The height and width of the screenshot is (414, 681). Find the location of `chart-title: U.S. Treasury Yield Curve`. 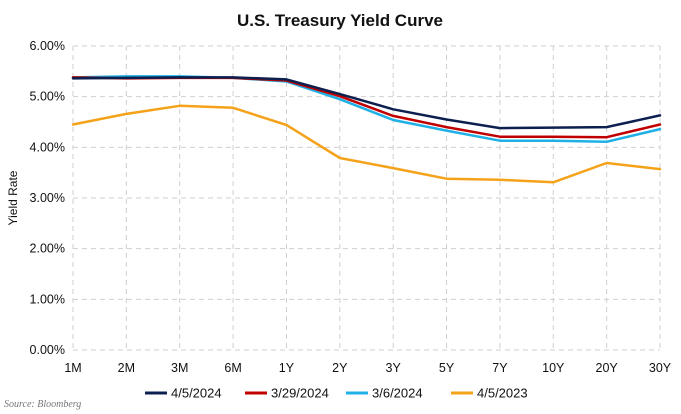

chart-title: U.S. Treasury Yield Curve is located at coordinates (340, 20).